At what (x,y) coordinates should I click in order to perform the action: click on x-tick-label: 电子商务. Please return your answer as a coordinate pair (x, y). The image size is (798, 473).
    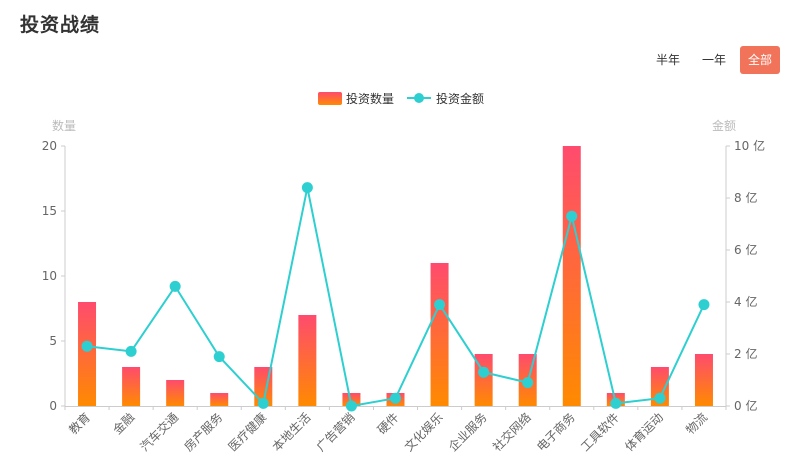
    Looking at the image, I should click on (555, 432).